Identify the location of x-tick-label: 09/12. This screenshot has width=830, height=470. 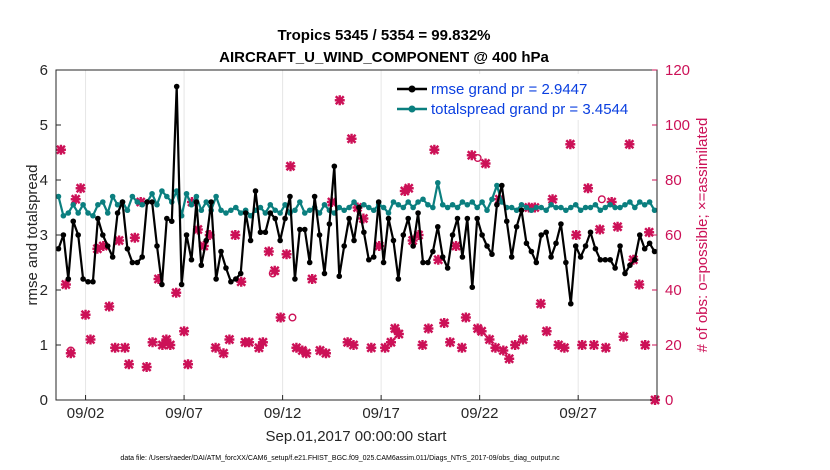
(283, 413).